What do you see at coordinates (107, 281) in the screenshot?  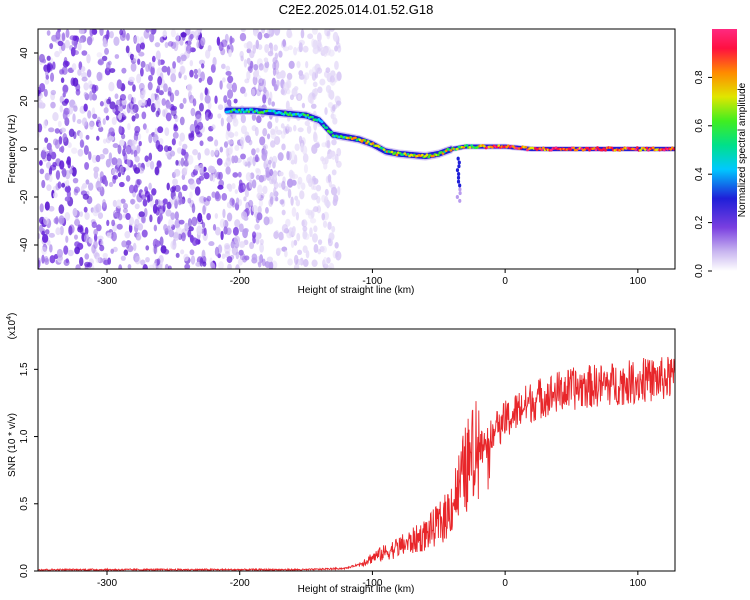 I see `x-tick-label: -300` at bounding box center [107, 281].